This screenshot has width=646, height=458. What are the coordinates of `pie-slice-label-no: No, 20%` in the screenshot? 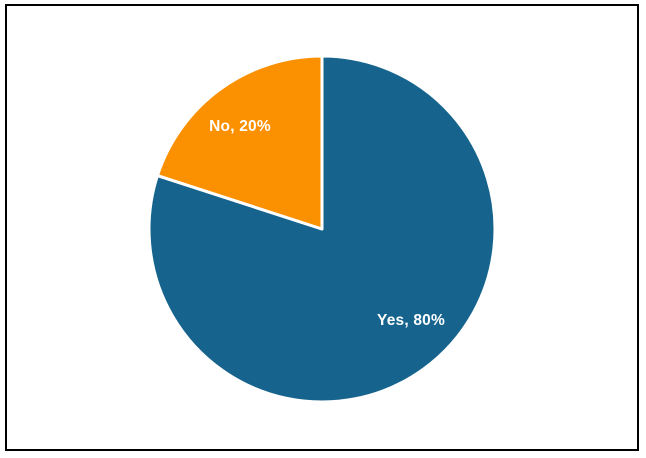 It's located at (240, 126).